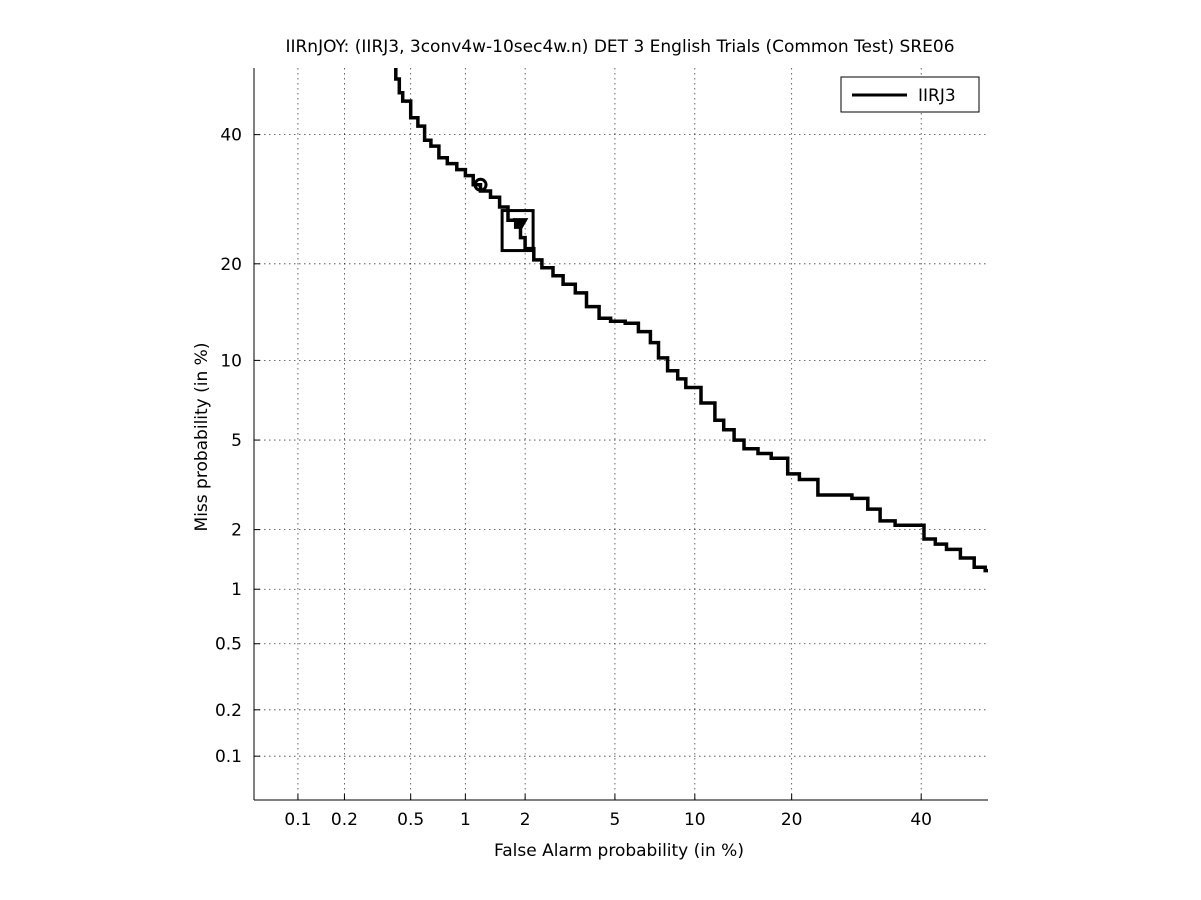 The image size is (1201, 900). I want to click on x-tick-label: 5, so click(615, 820).